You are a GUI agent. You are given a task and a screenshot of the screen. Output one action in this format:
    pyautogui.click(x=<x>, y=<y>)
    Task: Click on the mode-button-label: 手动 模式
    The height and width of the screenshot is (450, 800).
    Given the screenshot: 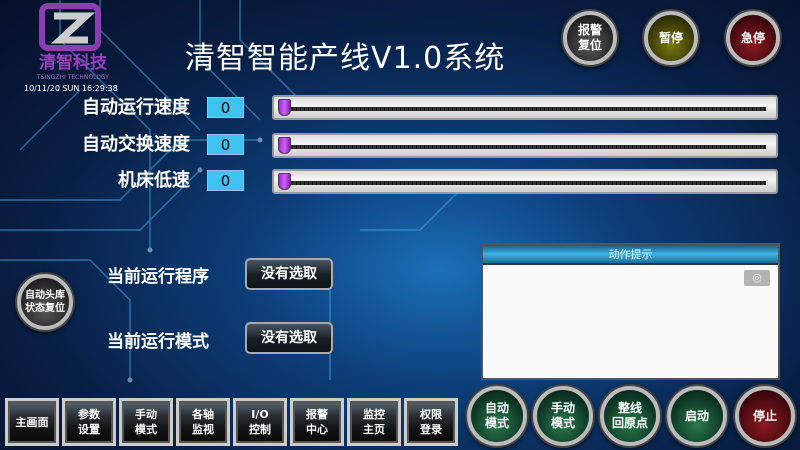 What is the action you would take?
    pyautogui.click(x=562, y=415)
    